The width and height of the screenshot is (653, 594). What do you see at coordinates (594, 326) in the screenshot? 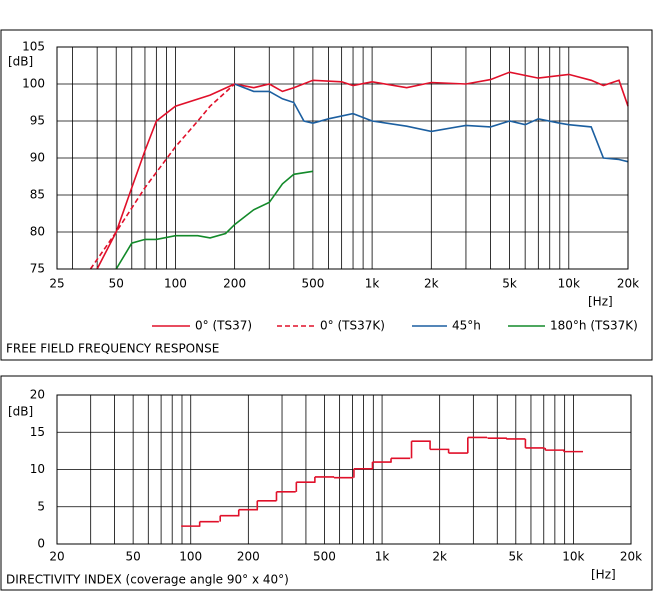
I see `legend-label: 180°h (TS37K)` at bounding box center [594, 326].